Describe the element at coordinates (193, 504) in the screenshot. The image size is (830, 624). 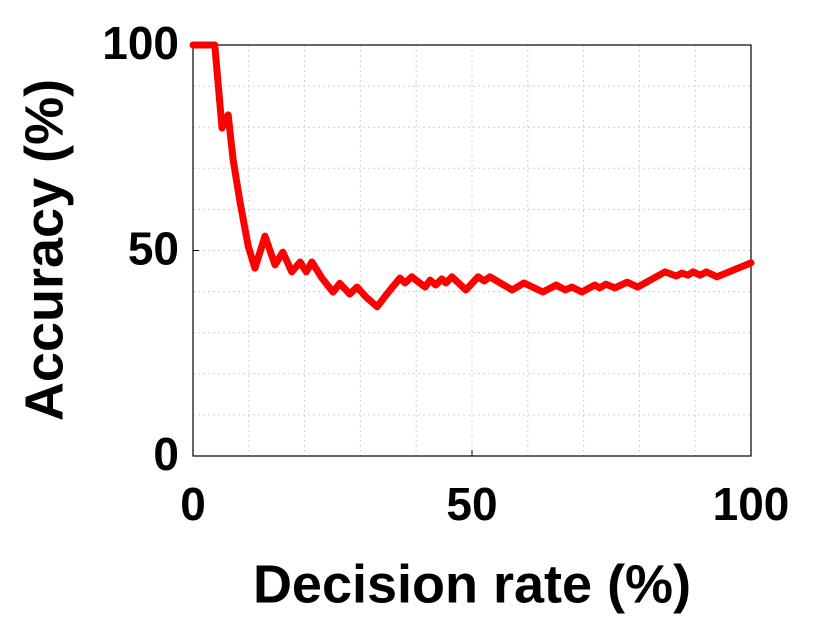
I see `x-tick-label: 0` at that location.